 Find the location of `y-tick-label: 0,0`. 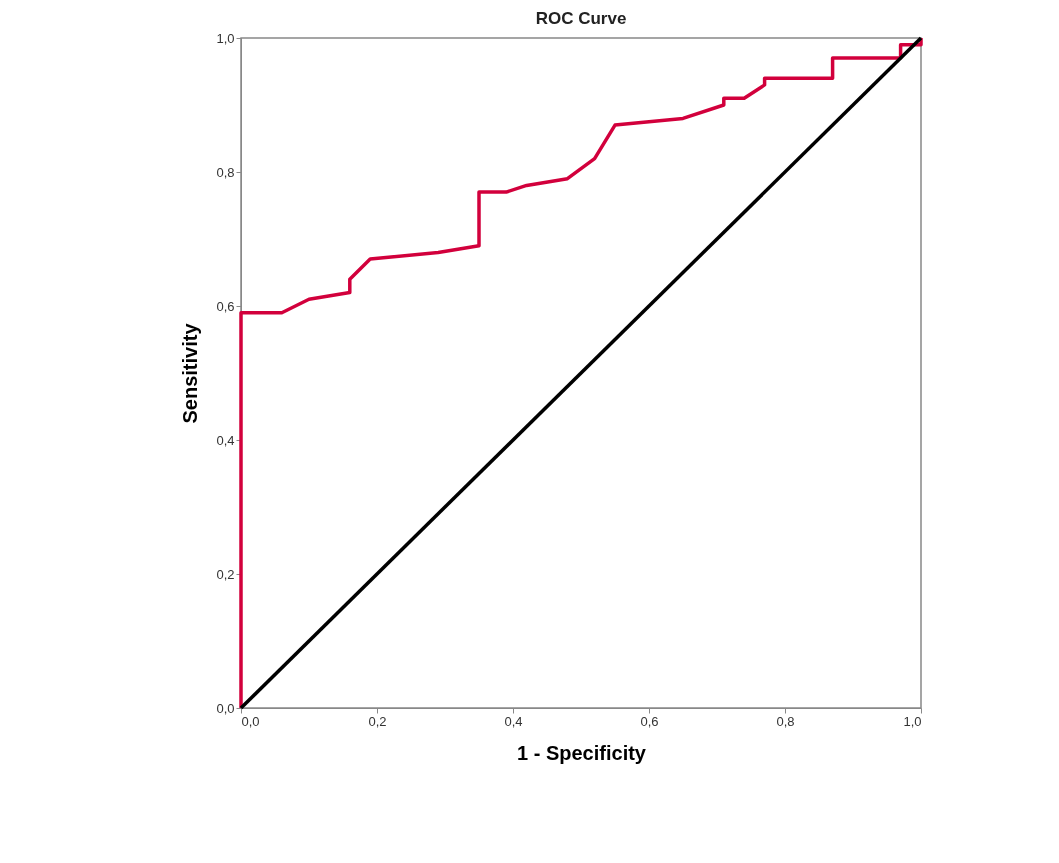

y-tick-label: 0,0 is located at coordinates (225, 708).